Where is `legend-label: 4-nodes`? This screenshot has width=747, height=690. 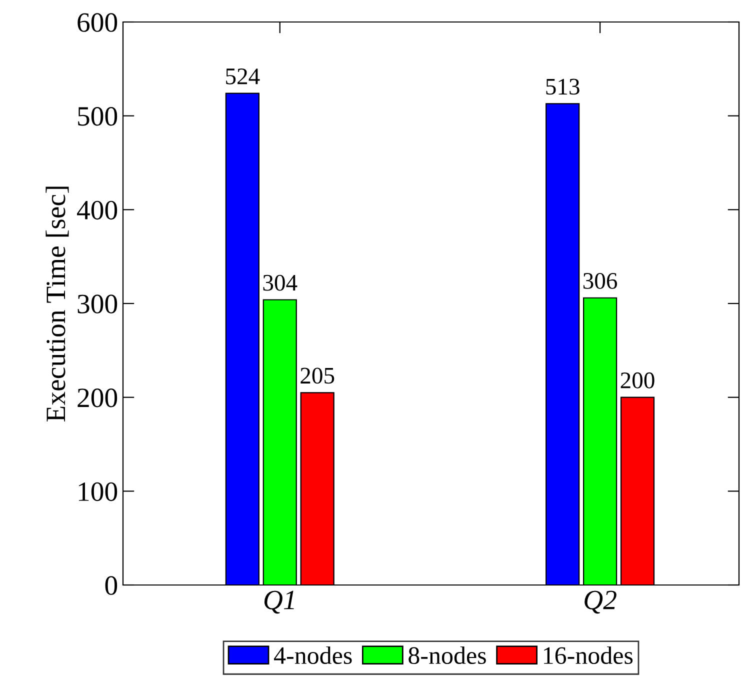 legend-label: 4-nodes is located at coordinates (313, 655).